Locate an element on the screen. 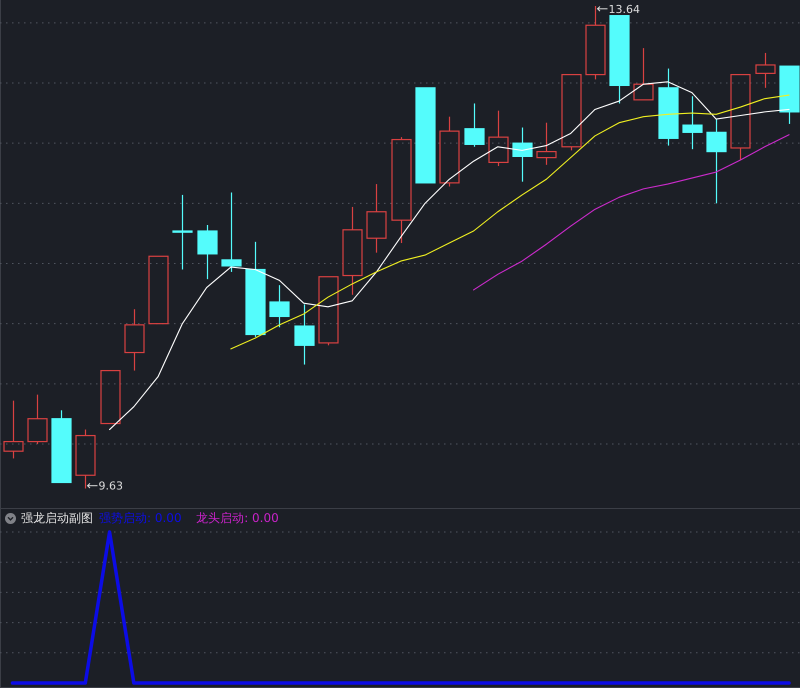  series-label: 强势启动: 0.00 is located at coordinates (140, 517).